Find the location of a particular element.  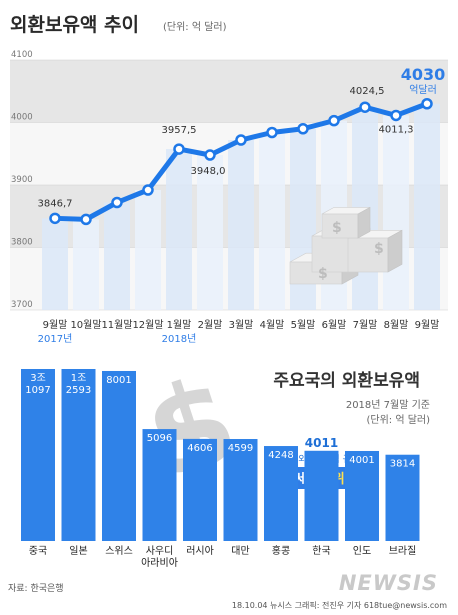

y-tick-label: 3900 is located at coordinates (22, 180).